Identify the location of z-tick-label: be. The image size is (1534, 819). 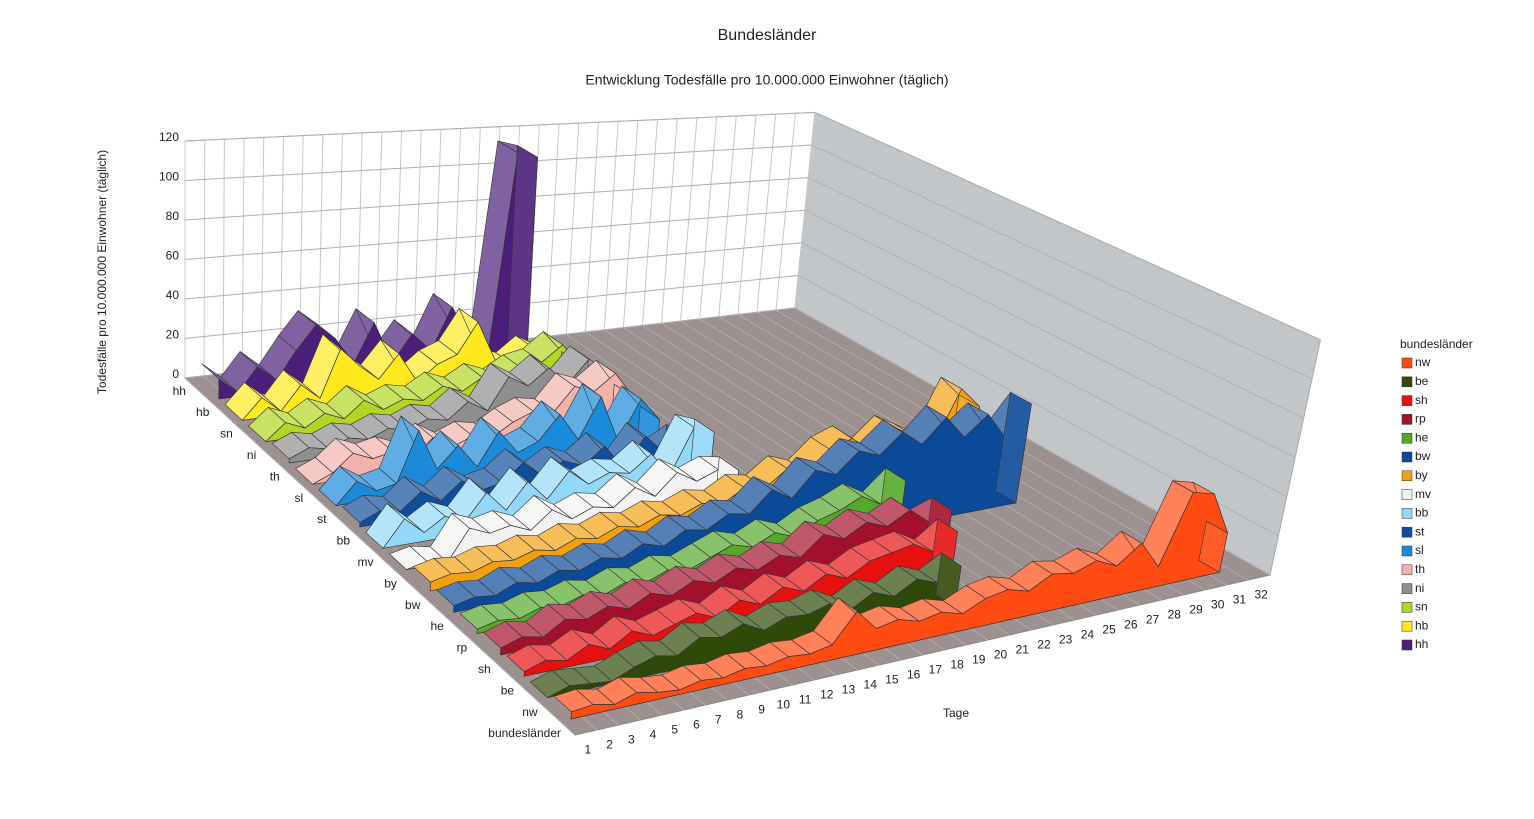
(508, 690).